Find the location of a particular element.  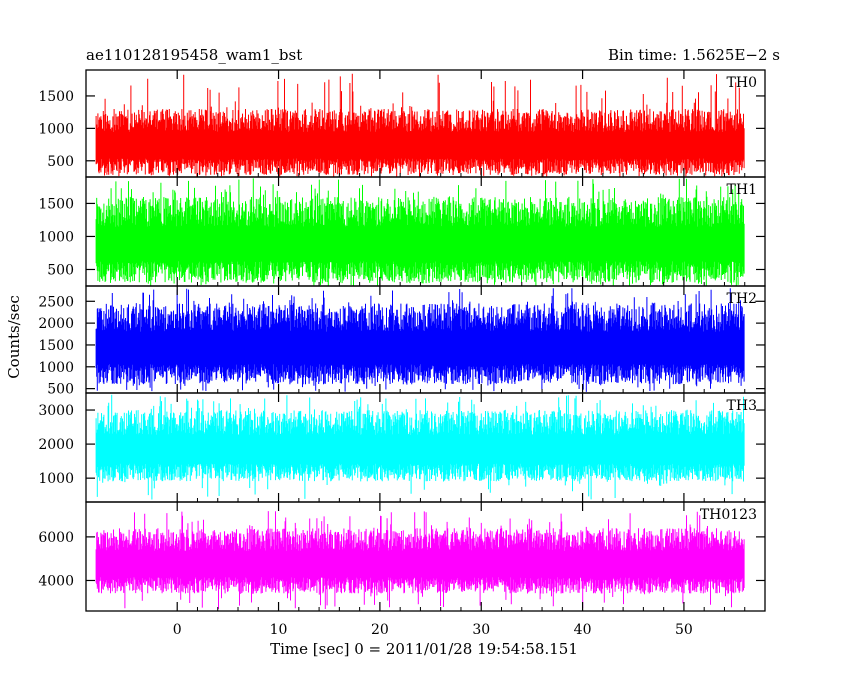

series-th0123-trace is located at coordinates (420, 560).